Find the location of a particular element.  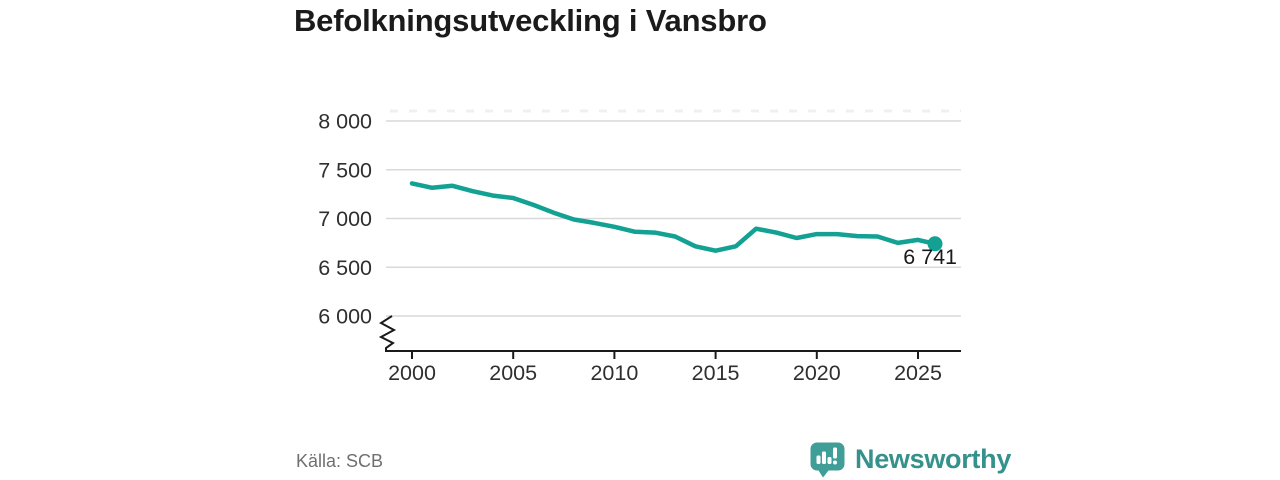

exclamation-bar is located at coordinates (835, 453).